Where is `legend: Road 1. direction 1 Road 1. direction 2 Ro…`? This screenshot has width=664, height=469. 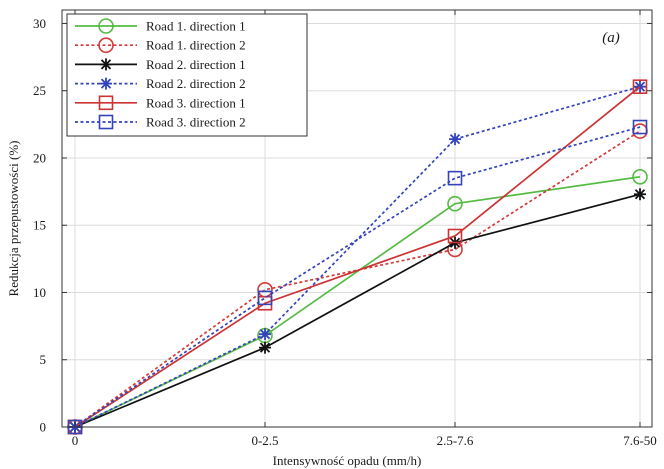
legend: Road 1. direction 1 Road 1. direction 2 Ro… is located at coordinates (187, 75).